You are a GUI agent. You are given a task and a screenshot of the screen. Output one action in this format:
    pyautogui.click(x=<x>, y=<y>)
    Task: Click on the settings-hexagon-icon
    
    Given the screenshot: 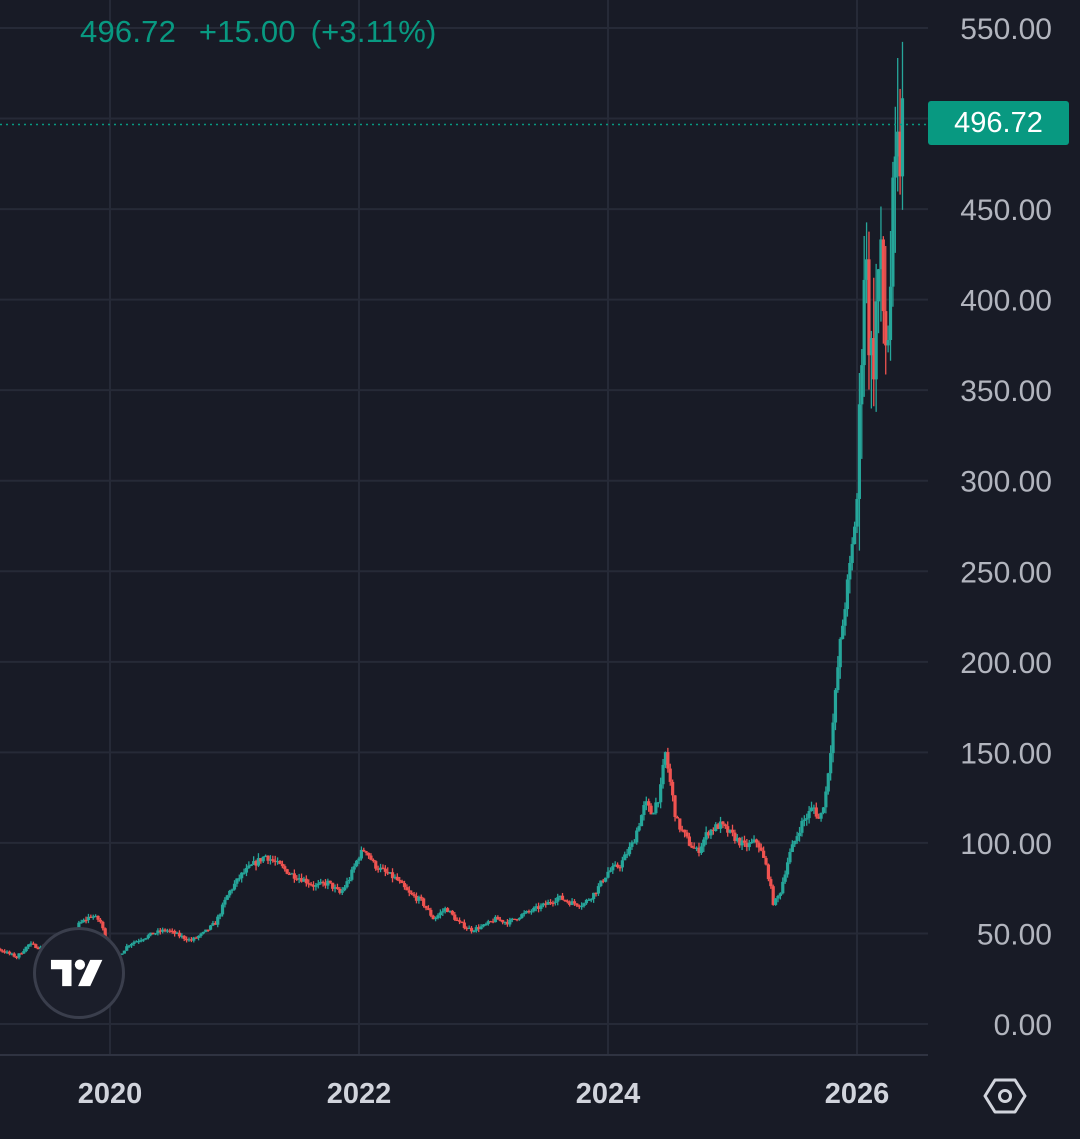 What is the action you would take?
    pyautogui.click(x=1005, y=1096)
    